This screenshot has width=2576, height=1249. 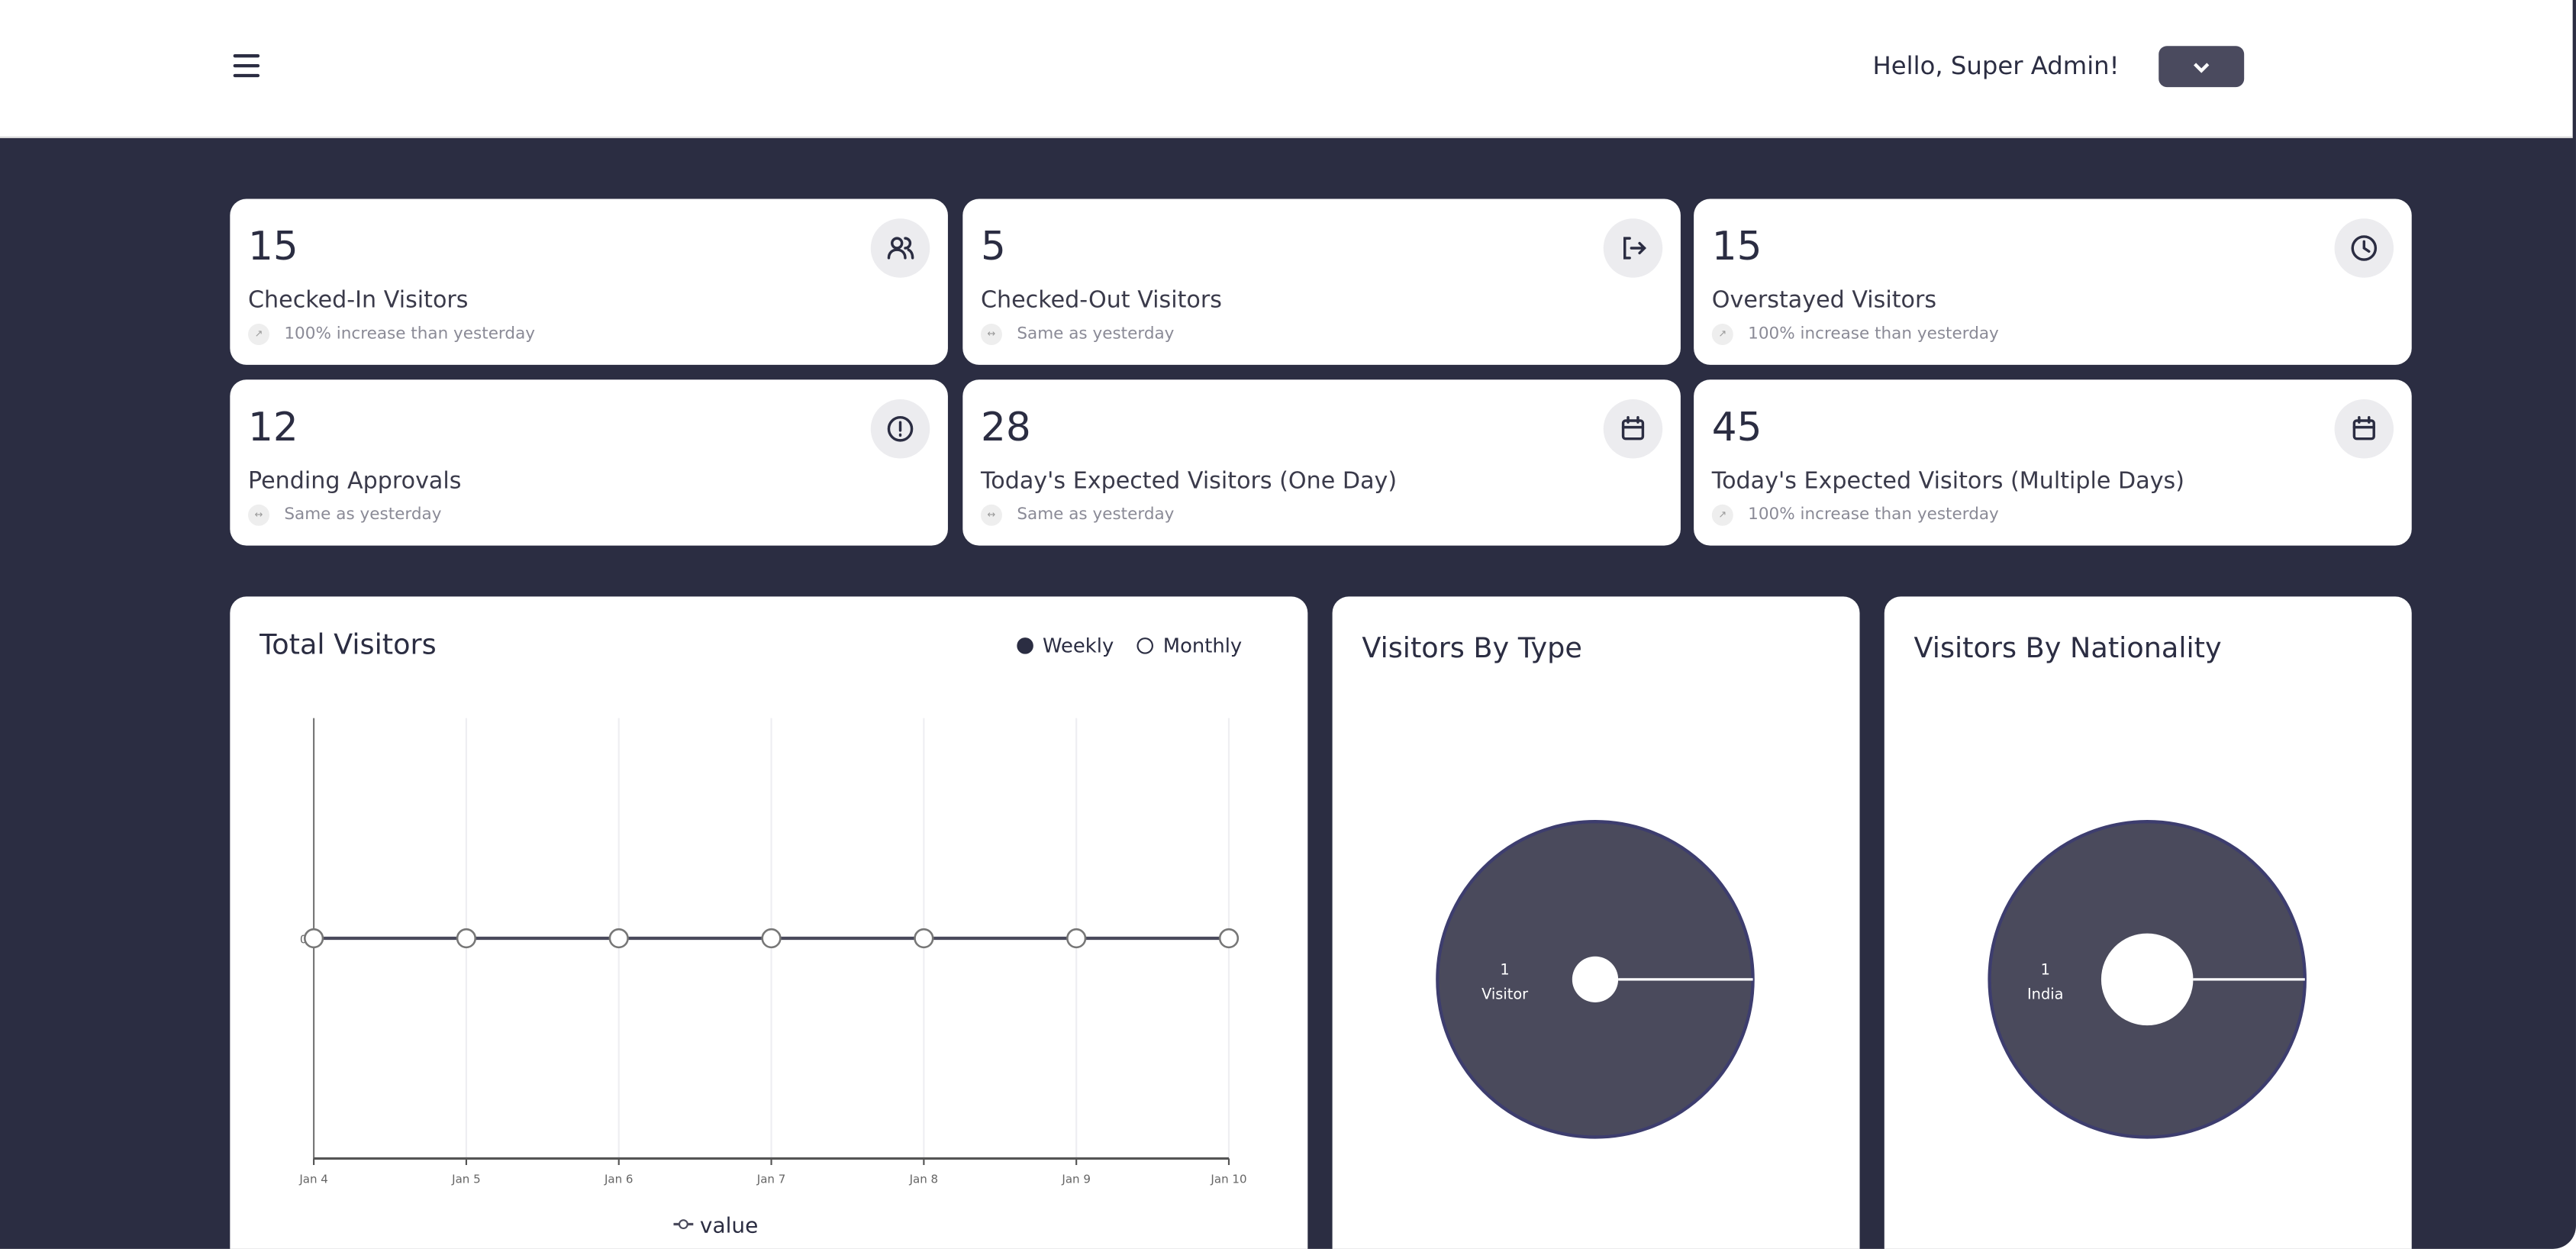 What do you see at coordinates (589, 463) in the screenshot?
I see `stat-card: 12 Pending Approvals ↔ Same as yesterday` at bounding box center [589, 463].